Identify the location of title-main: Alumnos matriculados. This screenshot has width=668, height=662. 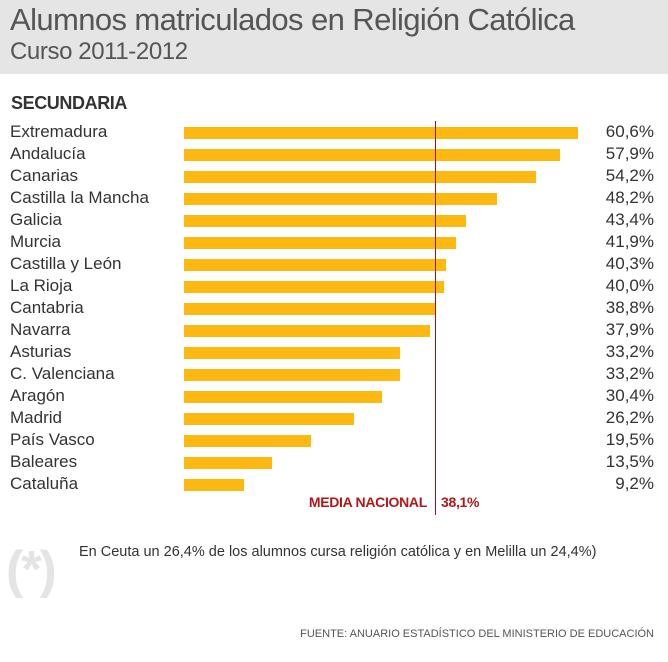
(157, 19).